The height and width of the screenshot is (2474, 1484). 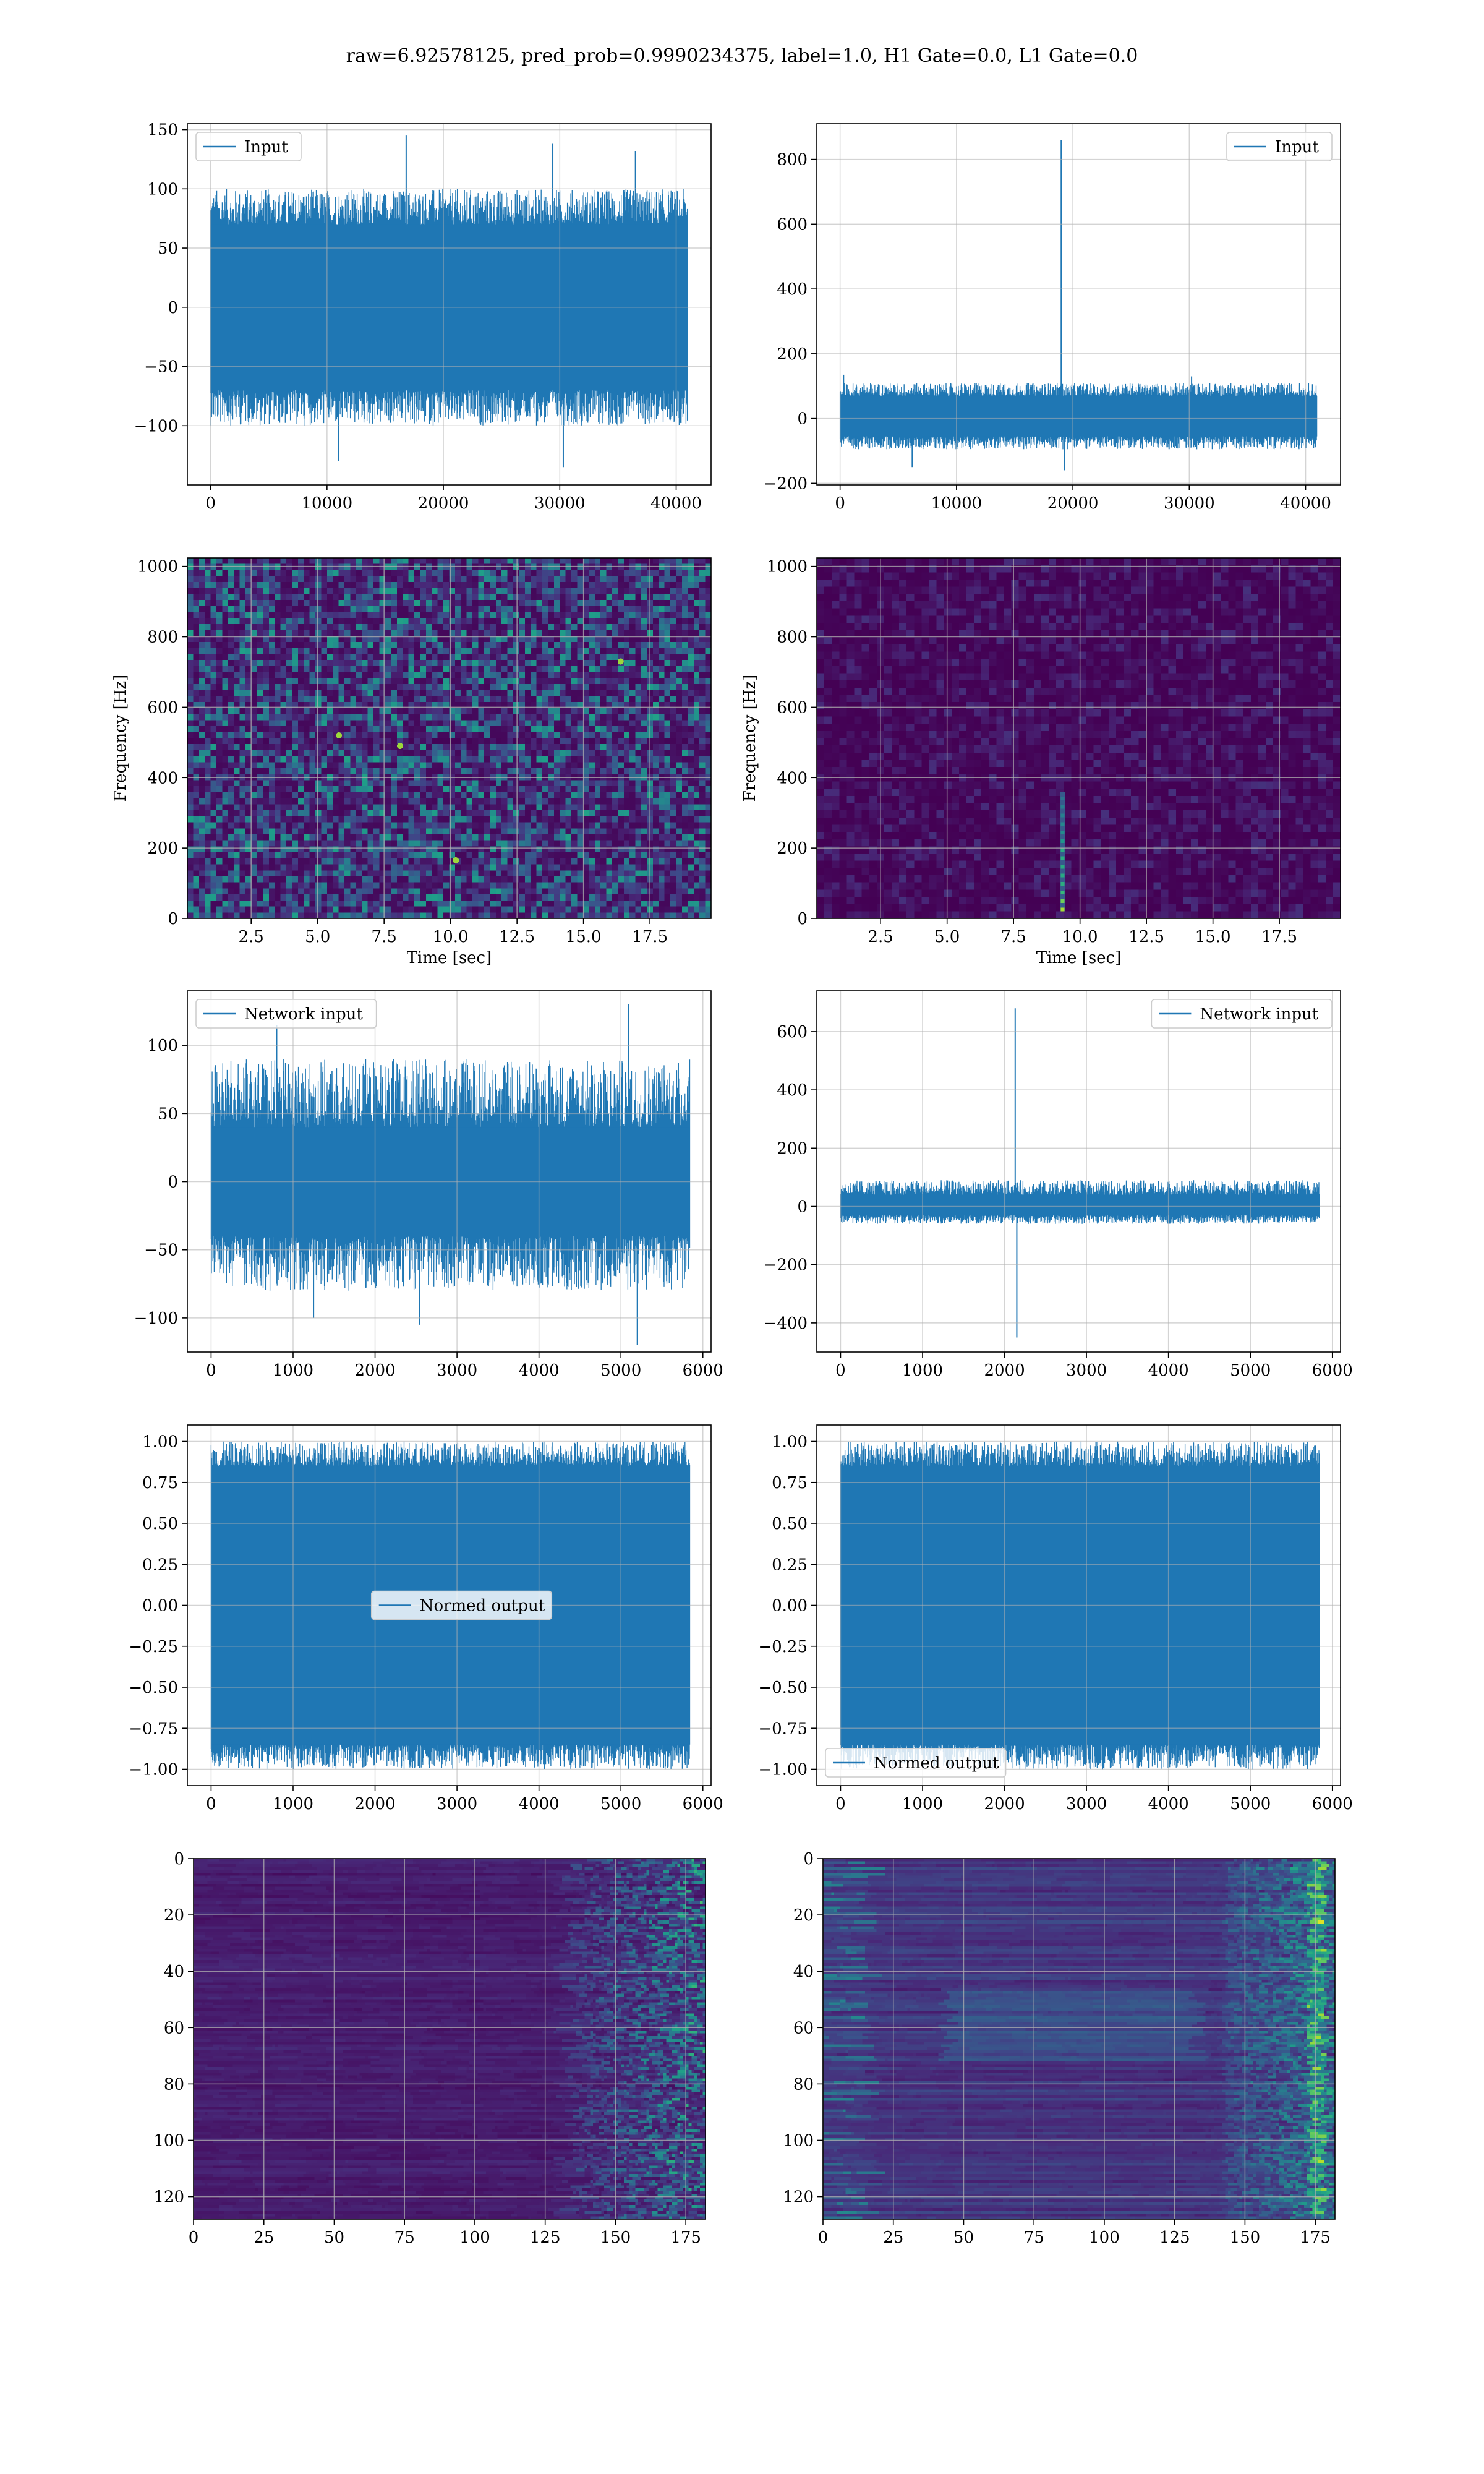 I want to click on x-tick-label: 12.5, so click(x=517, y=937).